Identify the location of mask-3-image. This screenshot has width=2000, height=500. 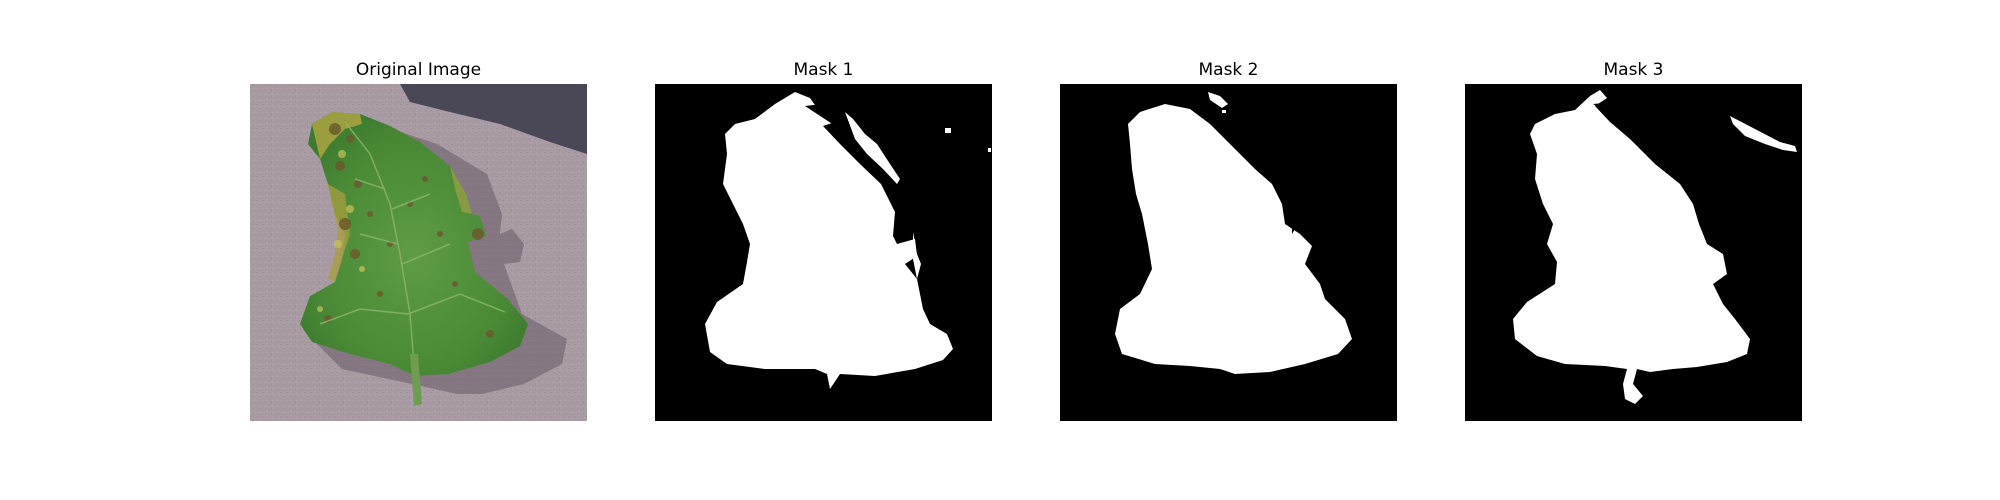
(1633, 252).